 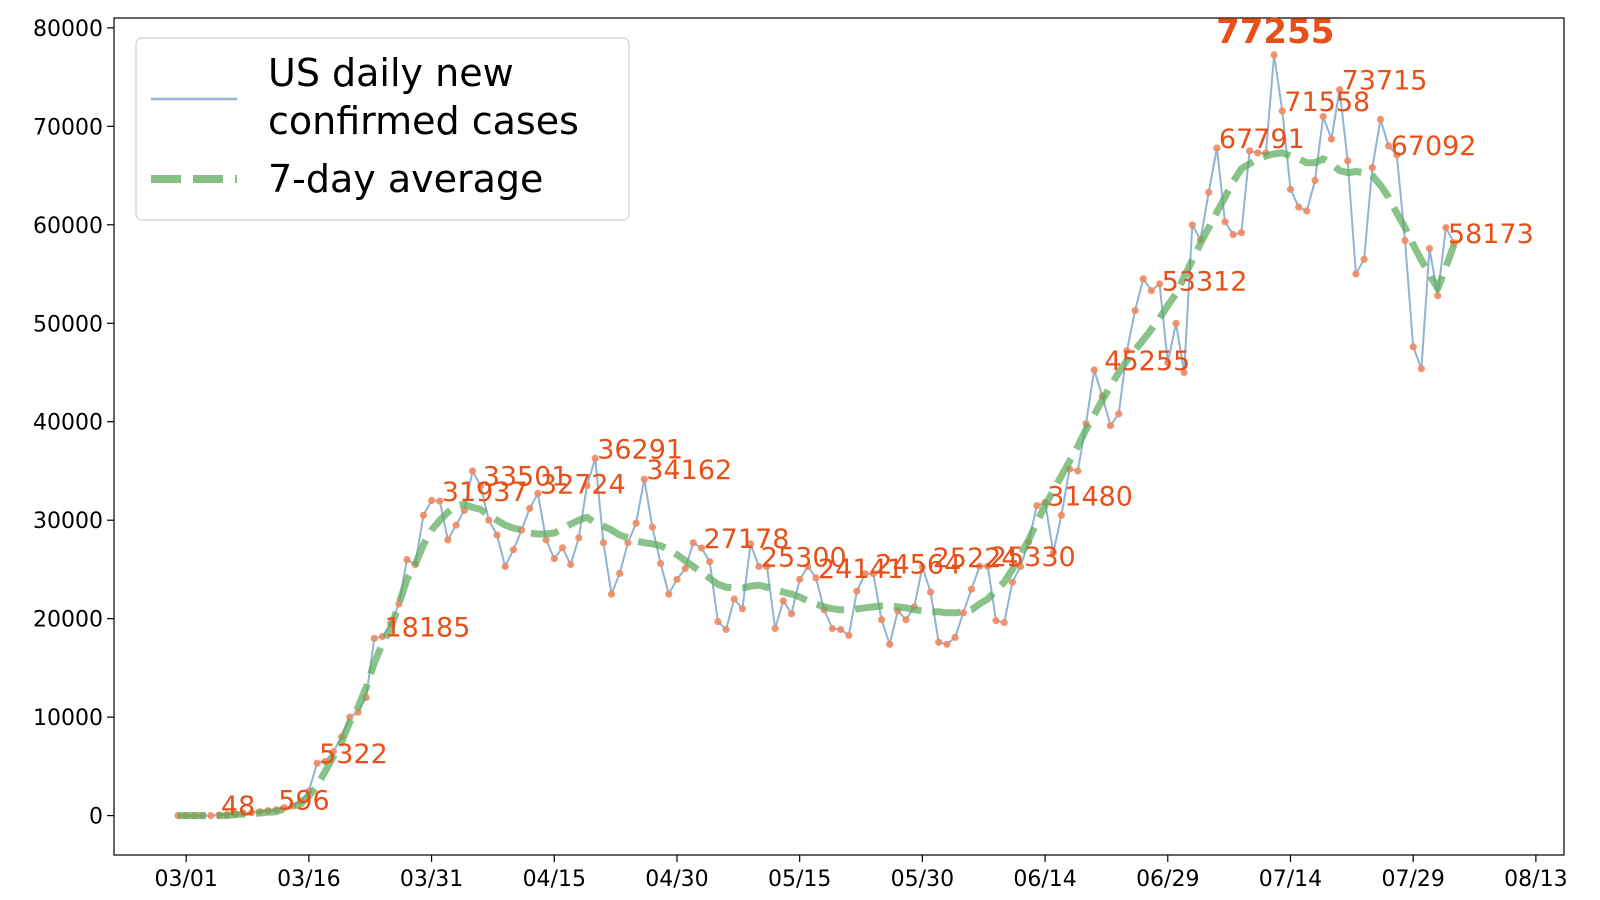 What do you see at coordinates (68, 29) in the screenshot?
I see `y-tick-label: 80000` at bounding box center [68, 29].